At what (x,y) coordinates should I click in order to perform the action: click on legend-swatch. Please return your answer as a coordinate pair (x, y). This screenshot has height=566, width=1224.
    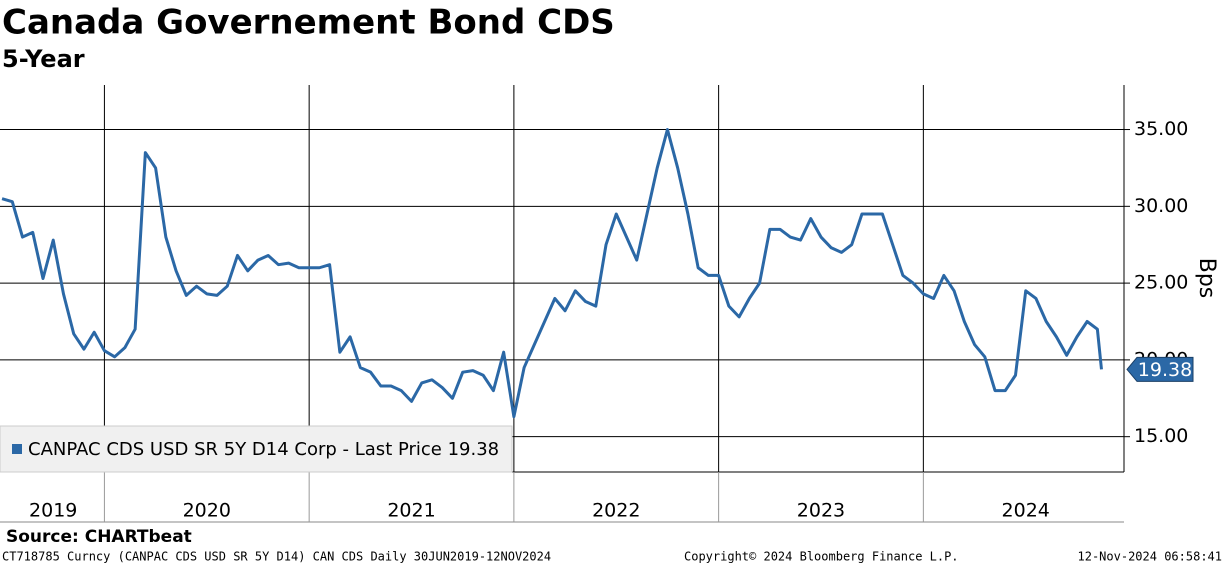
    Looking at the image, I should click on (17, 449).